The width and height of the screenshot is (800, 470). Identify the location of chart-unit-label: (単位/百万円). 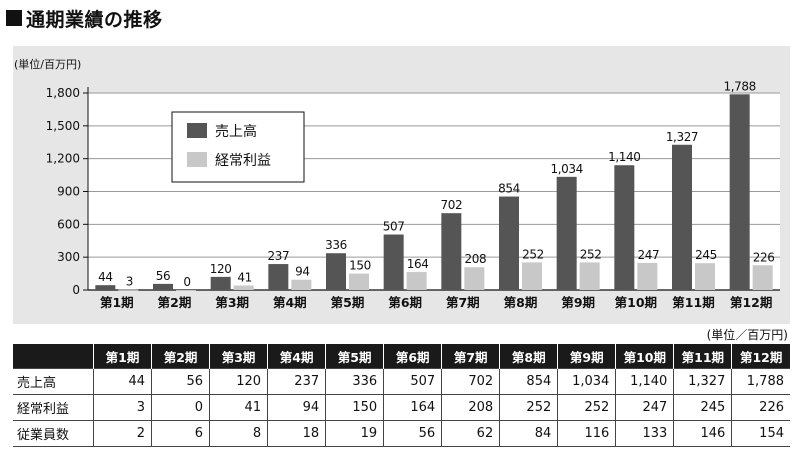
(48, 64).